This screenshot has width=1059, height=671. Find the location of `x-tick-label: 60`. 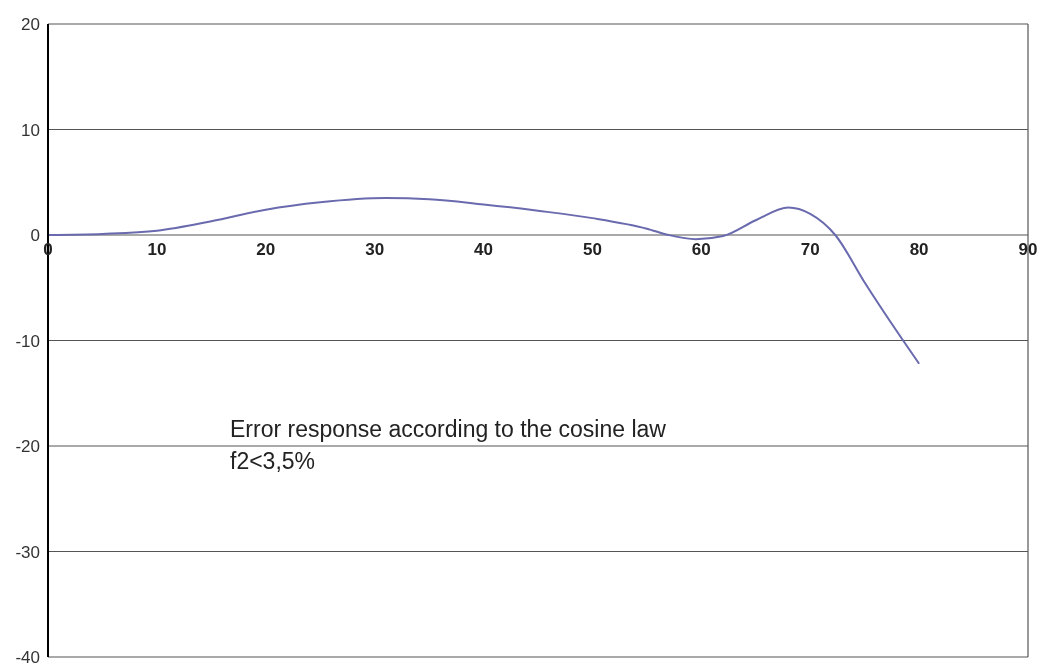

x-tick-label: 60 is located at coordinates (701, 249).